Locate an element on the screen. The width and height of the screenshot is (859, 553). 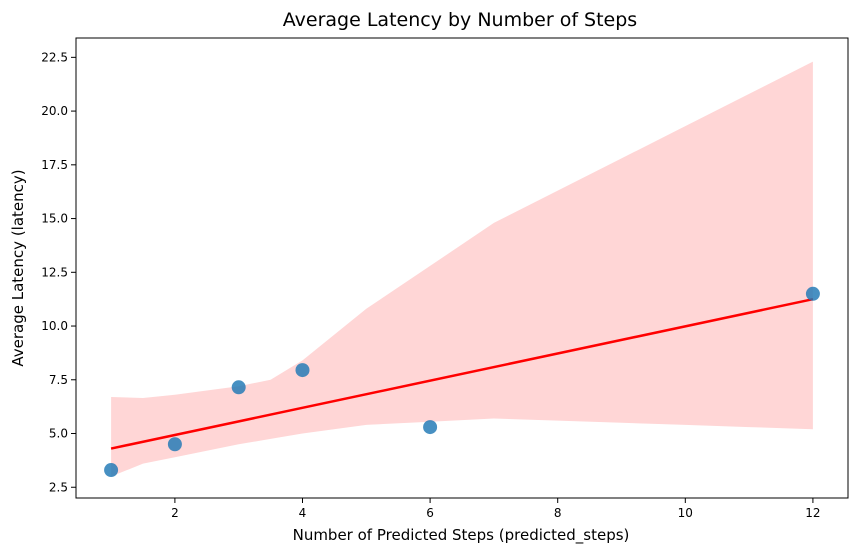
x-tick-label: 4 is located at coordinates (303, 513).